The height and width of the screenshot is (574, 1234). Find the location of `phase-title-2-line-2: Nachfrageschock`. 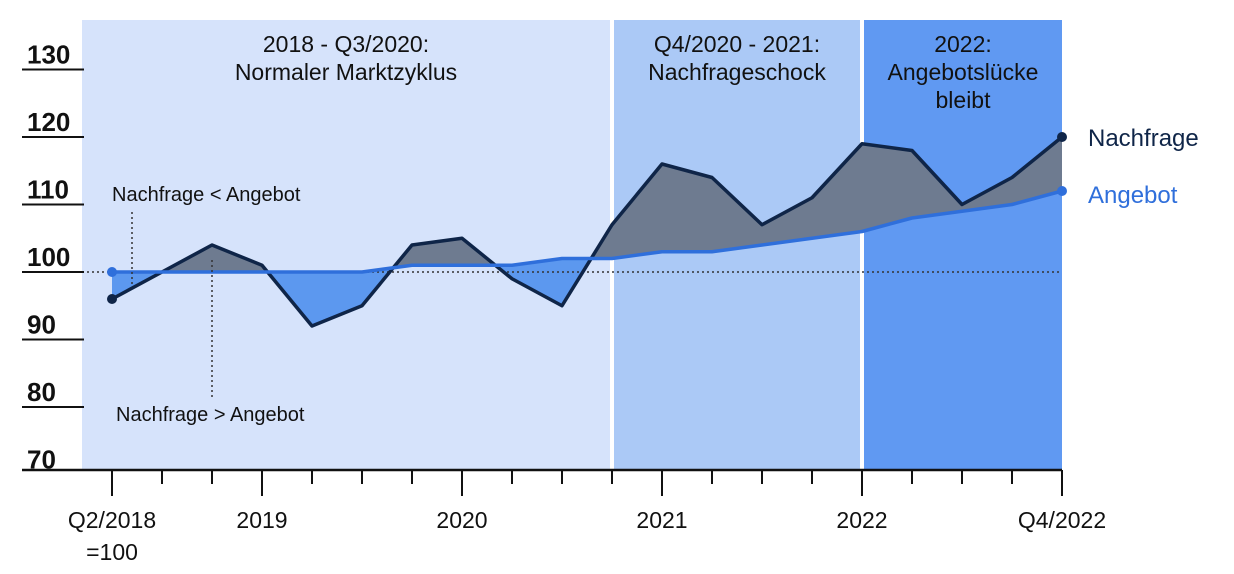

phase-title-2-line-2: Nachfrageschock is located at coordinates (737, 72).